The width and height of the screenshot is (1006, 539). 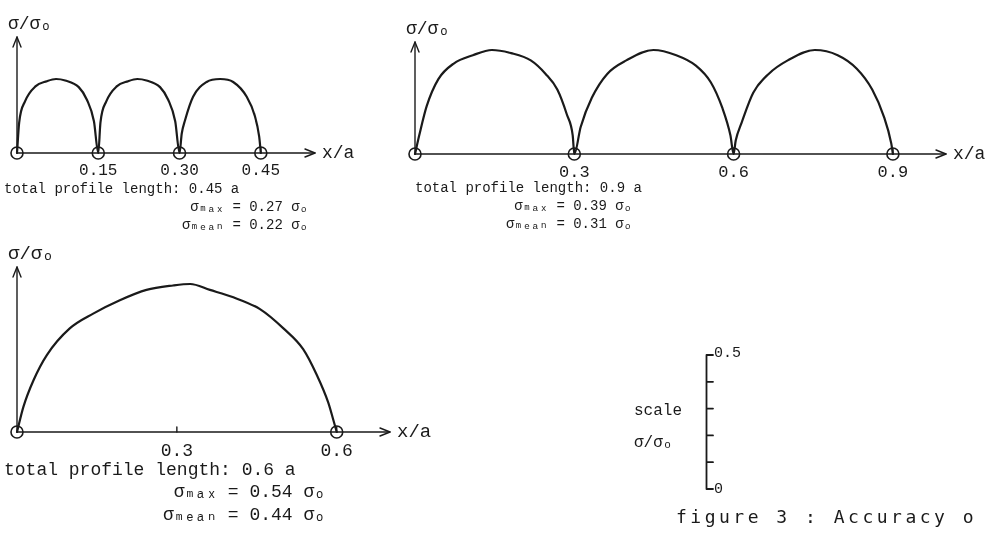 I want to click on text: σₘₐₓ = 0.27 σₒ, so click(x=249, y=207).